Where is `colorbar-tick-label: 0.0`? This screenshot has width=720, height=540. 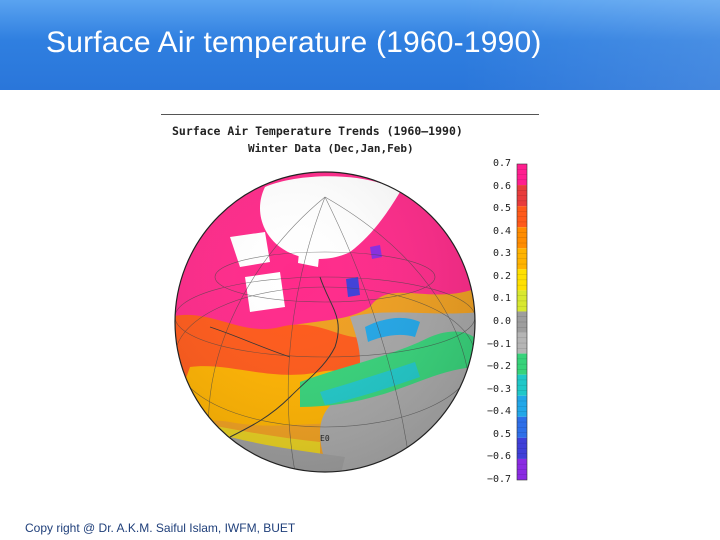 colorbar-tick-label: 0.0 is located at coordinates (501, 321).